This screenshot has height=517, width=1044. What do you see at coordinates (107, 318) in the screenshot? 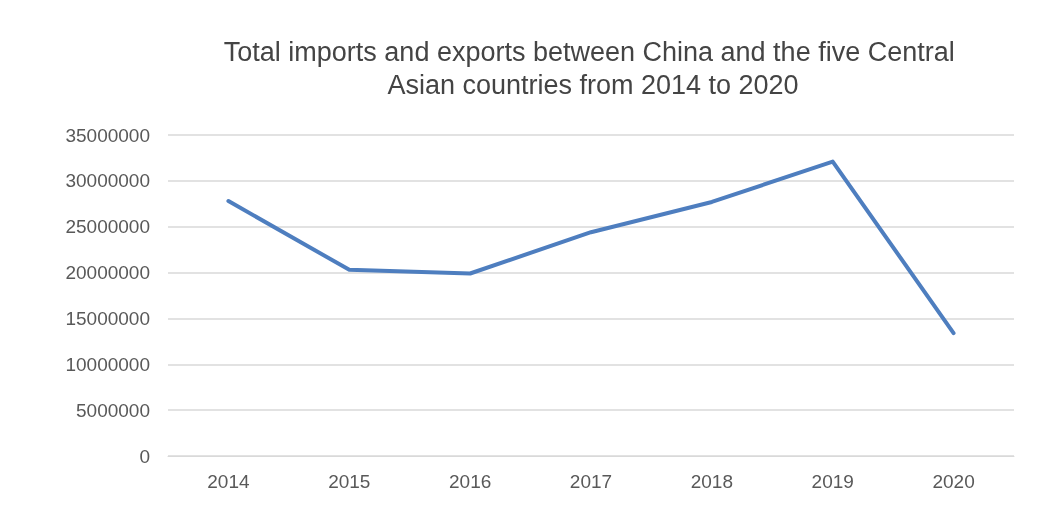
I see `y-tick-label: 15000000` at bounding box center [107, 318].